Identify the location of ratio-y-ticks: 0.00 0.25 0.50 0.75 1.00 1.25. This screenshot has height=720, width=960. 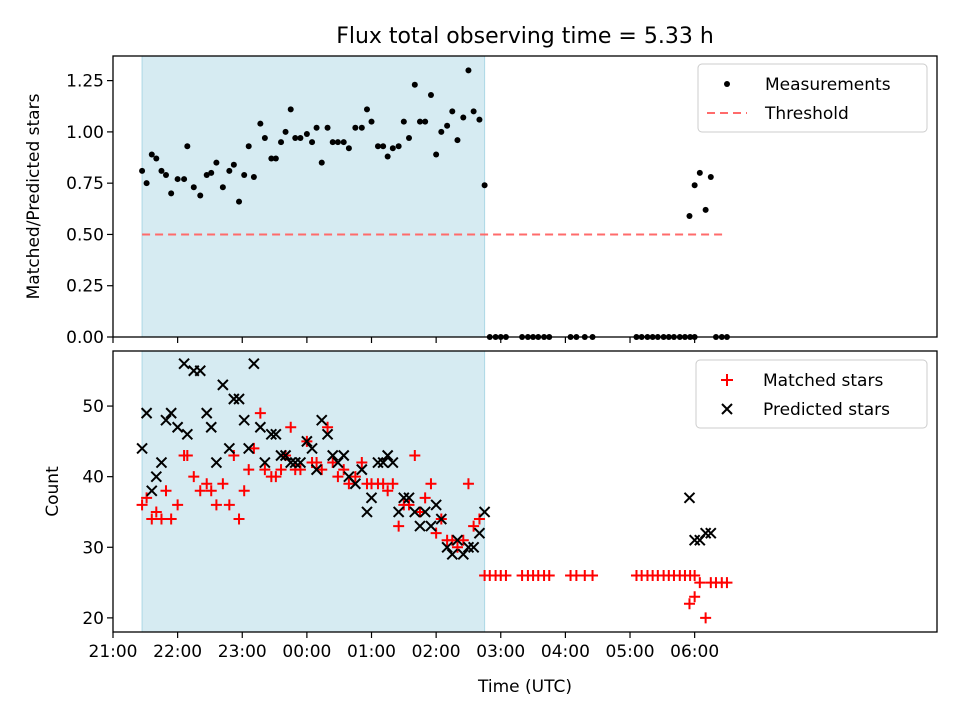
(89, 210).